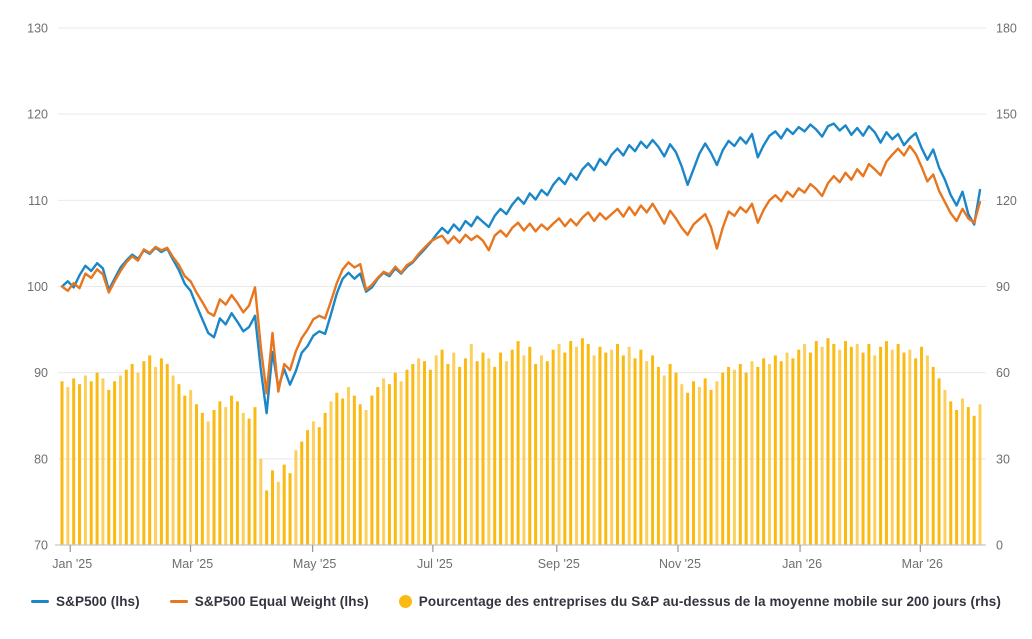 The width and height of the screenshot is (1032, 639). Describe the element at coordinates (520, 548) in the screenshot. I see `x-axis-line` at that location.